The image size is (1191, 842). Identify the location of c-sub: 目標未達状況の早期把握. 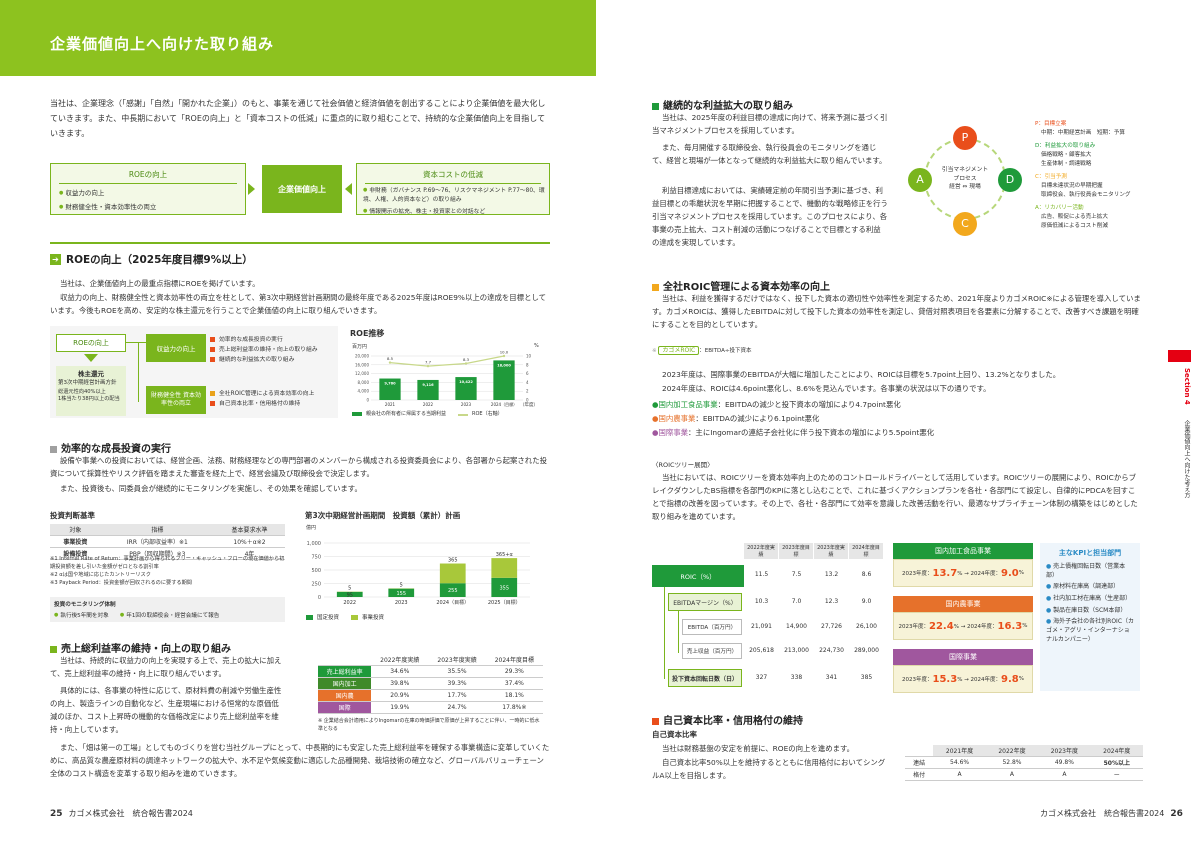
(1072, 185).